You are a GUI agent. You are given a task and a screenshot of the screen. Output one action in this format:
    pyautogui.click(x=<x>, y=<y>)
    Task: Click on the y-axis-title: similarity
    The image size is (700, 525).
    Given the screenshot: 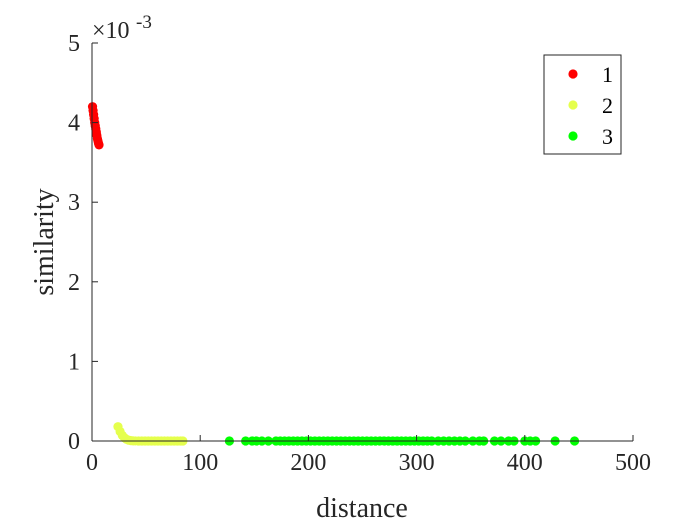 What is the action you would take?
    pyautogui.click(x=44, y=241)
    